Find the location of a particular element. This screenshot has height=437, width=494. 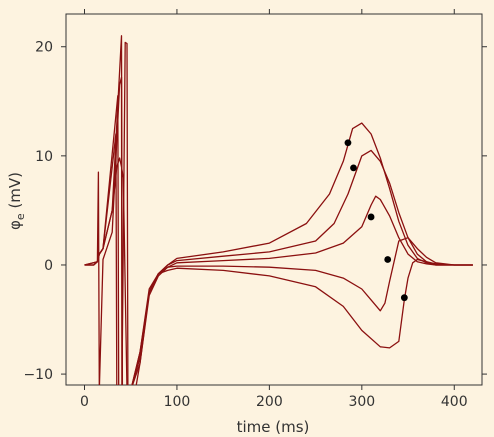

x-tick-label: 400 is located at coordinates (454, 402).